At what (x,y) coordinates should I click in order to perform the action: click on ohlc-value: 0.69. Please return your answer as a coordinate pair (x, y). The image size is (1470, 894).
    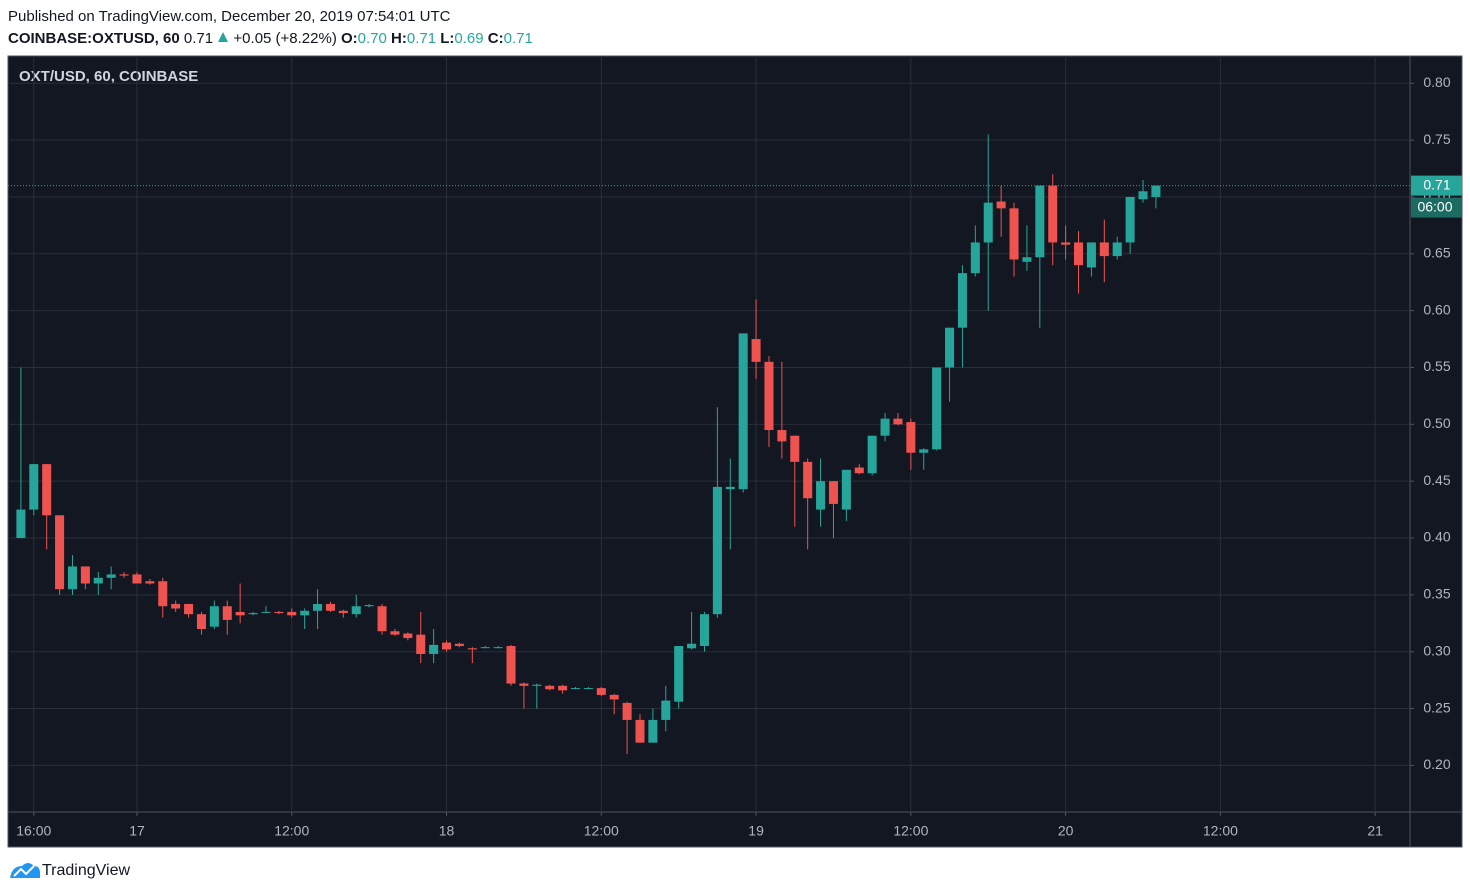
    Looking at the image, I should click on (469, 38).